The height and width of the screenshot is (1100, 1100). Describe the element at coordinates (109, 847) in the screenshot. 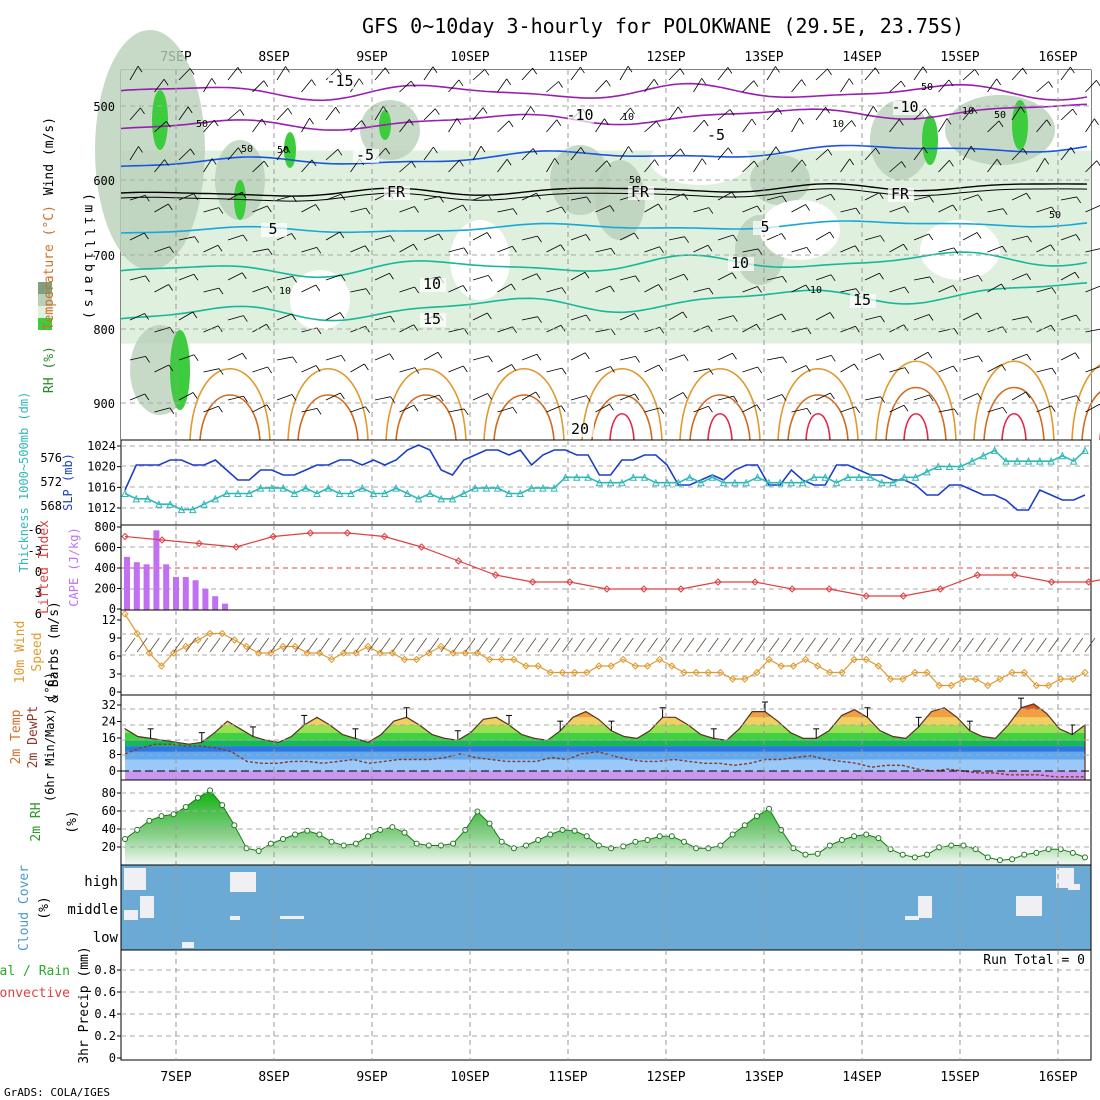

I see `ytick-label: 20` at that location.